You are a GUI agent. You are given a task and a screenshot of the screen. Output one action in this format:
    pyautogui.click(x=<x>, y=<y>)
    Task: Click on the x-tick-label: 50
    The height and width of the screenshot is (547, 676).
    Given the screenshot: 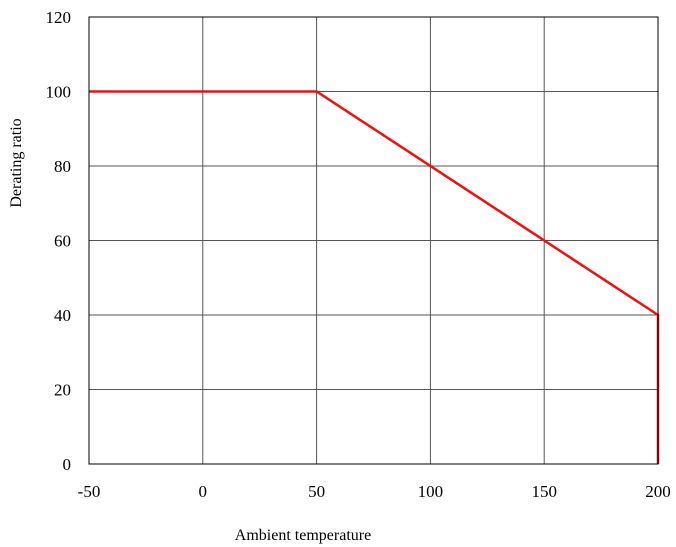 What is the action you would take?
    pyautogui.click(x=316, y=491)
    